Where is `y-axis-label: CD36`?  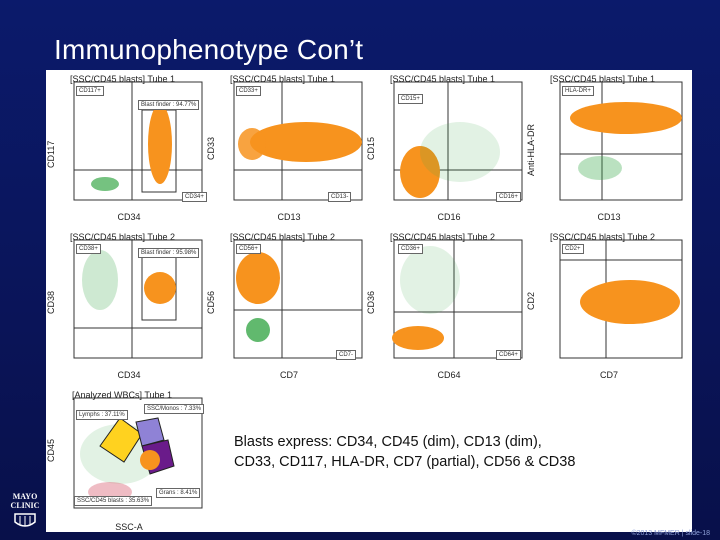 y-axis-label: CD36 is located at coordinates (371, 302).